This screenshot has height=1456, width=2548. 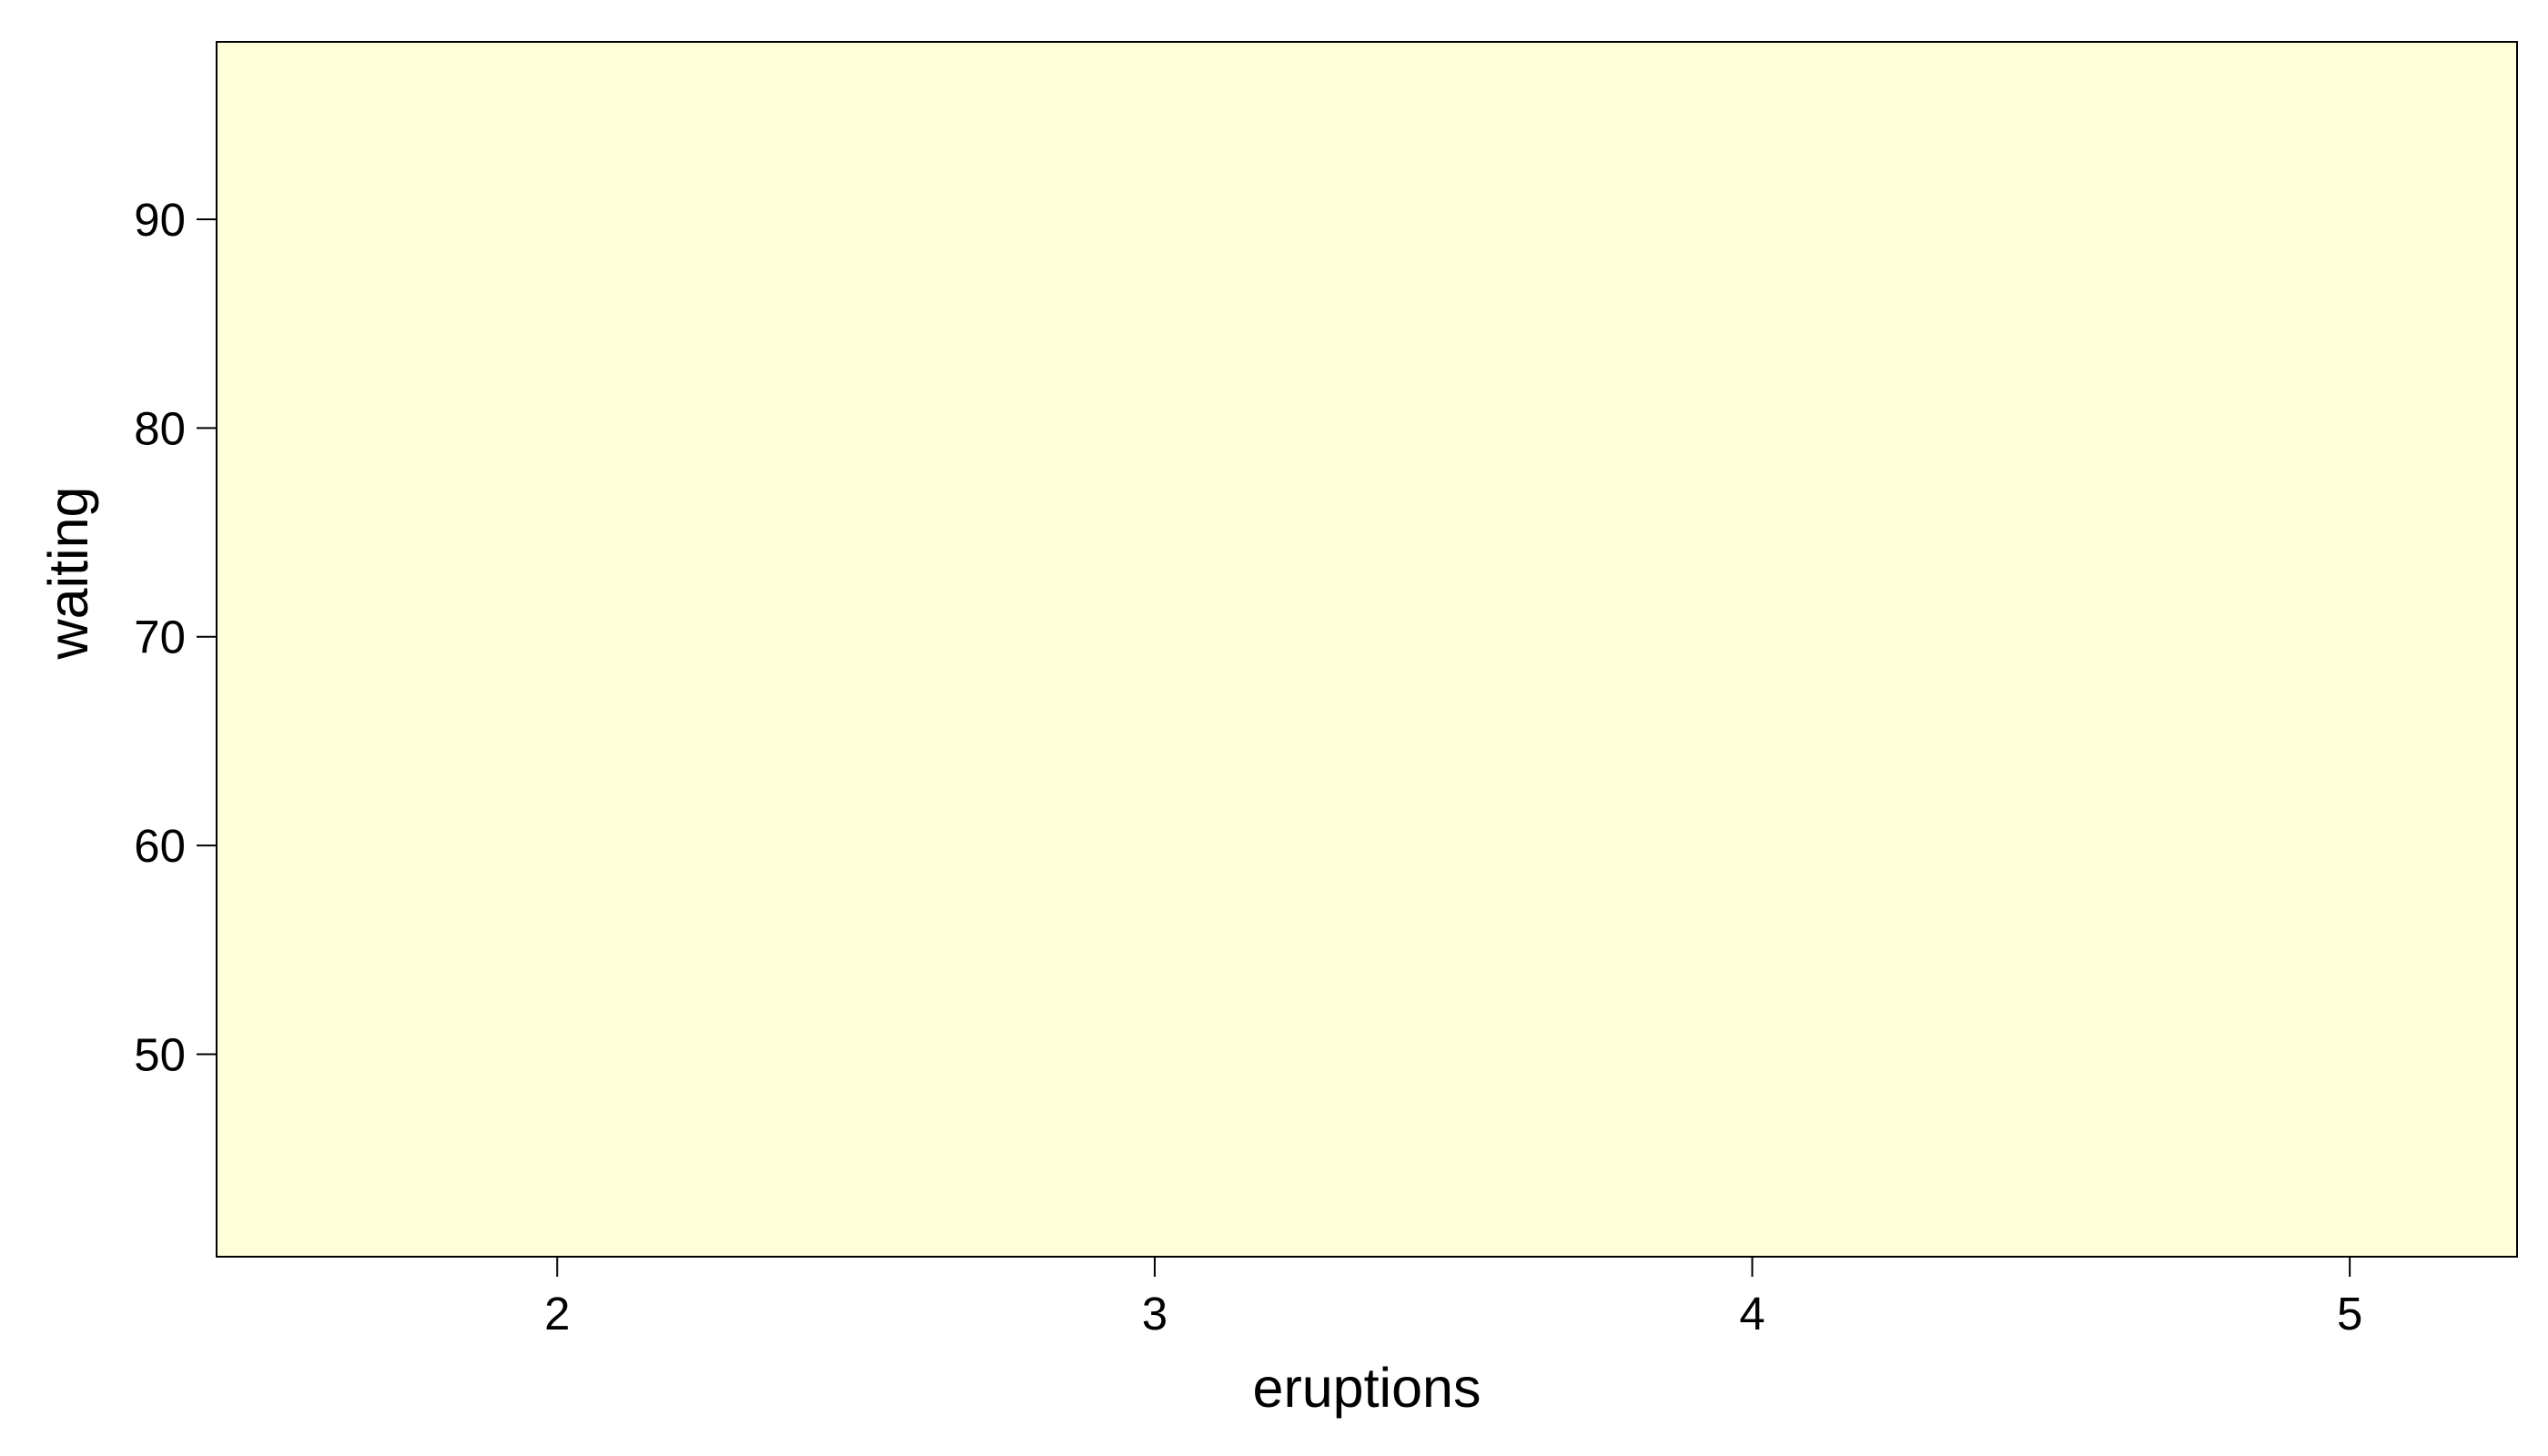 I want to click on x-tick-label: 2, so click(x=557, y=1314).